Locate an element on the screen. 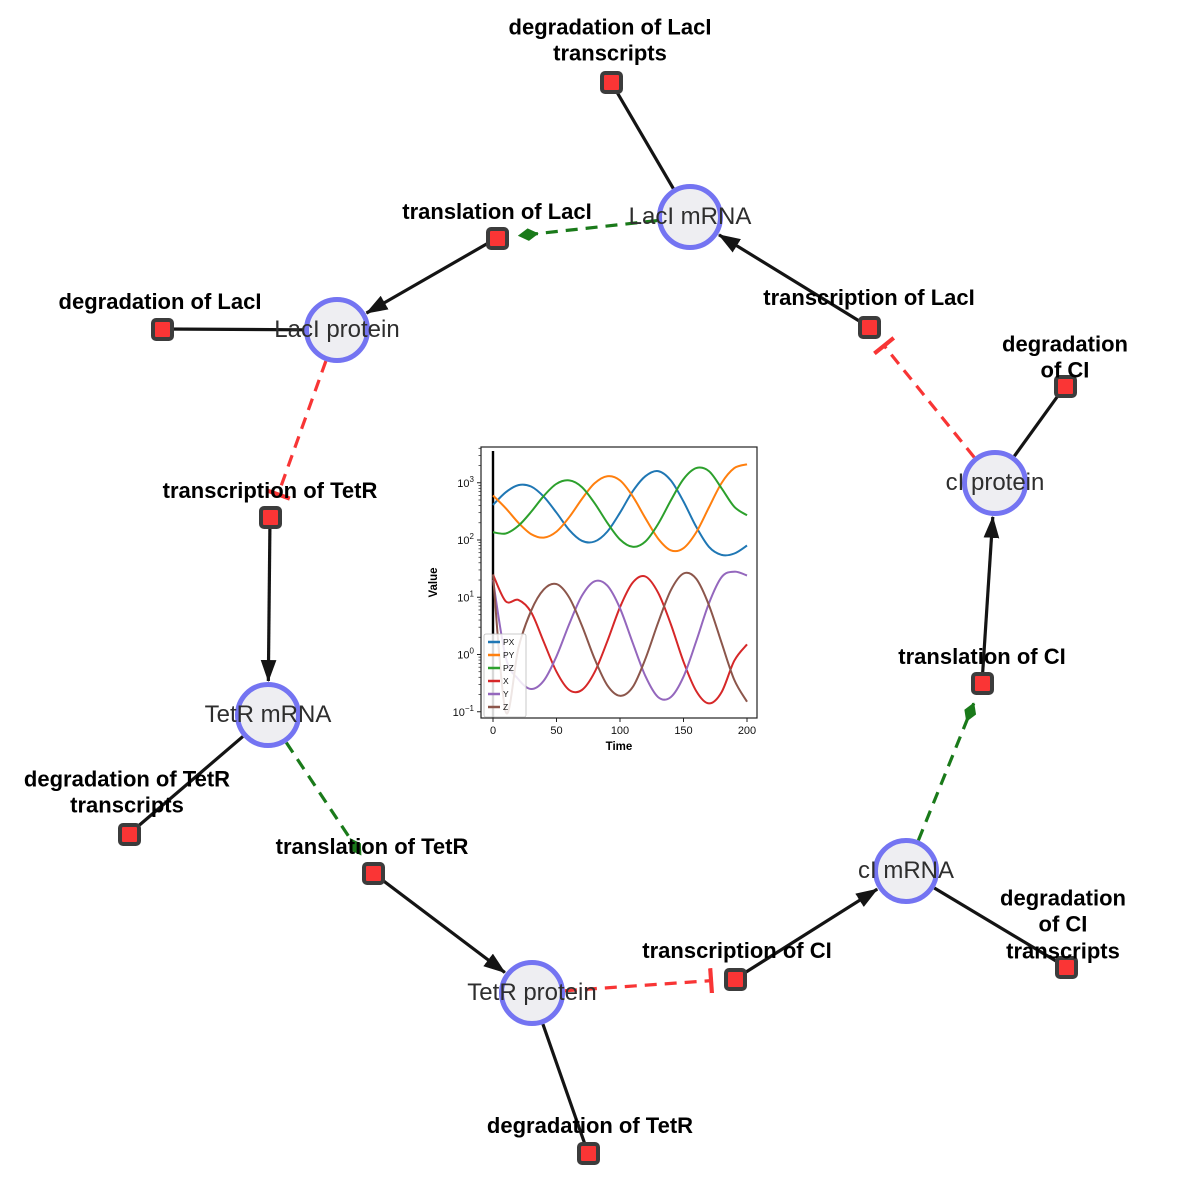  edge-laci-mrna-deg-laci-tx-reactant is located at coordinates (642, 135).